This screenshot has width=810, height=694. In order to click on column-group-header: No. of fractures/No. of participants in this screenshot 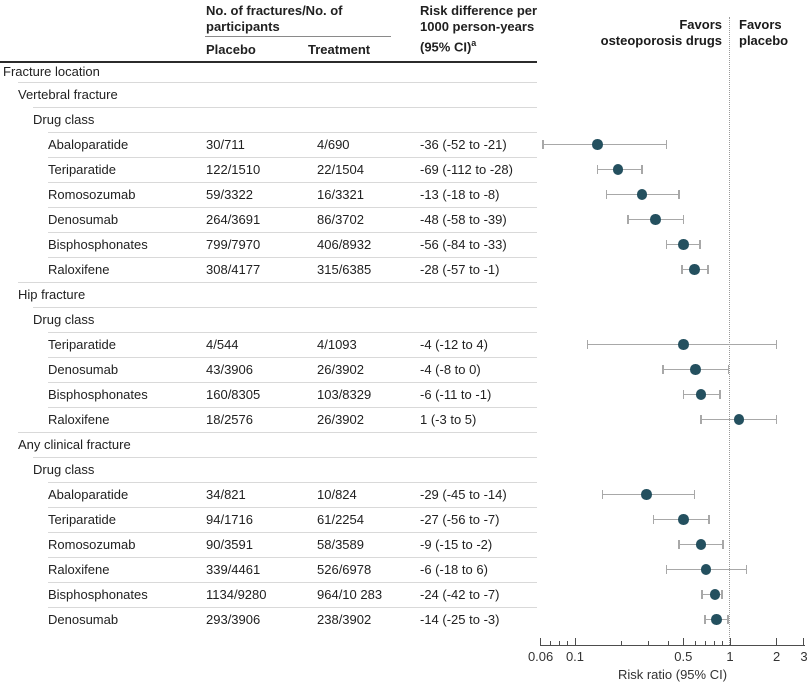, I will do `click(274, 19)`.